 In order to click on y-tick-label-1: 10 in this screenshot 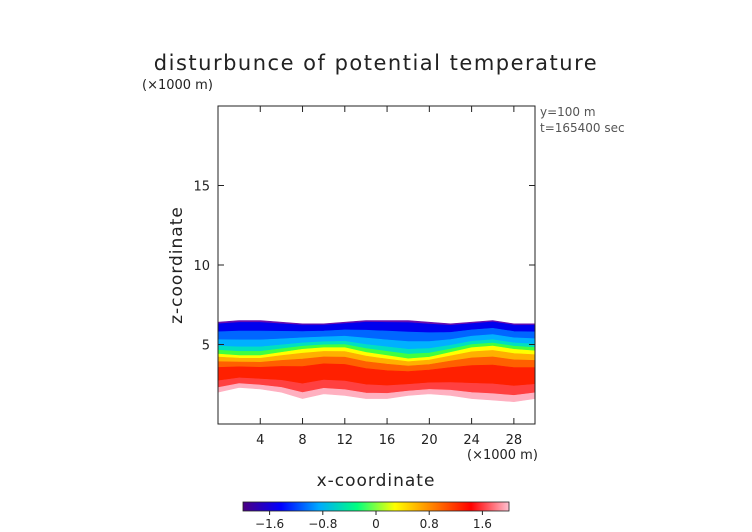, I will do `click(201, 266)`.